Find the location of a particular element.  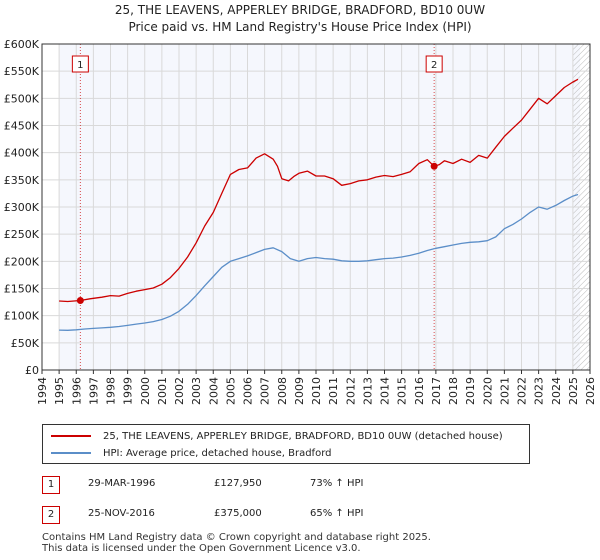

x-tick-label: 2014 is located at coordinates (385, 391).